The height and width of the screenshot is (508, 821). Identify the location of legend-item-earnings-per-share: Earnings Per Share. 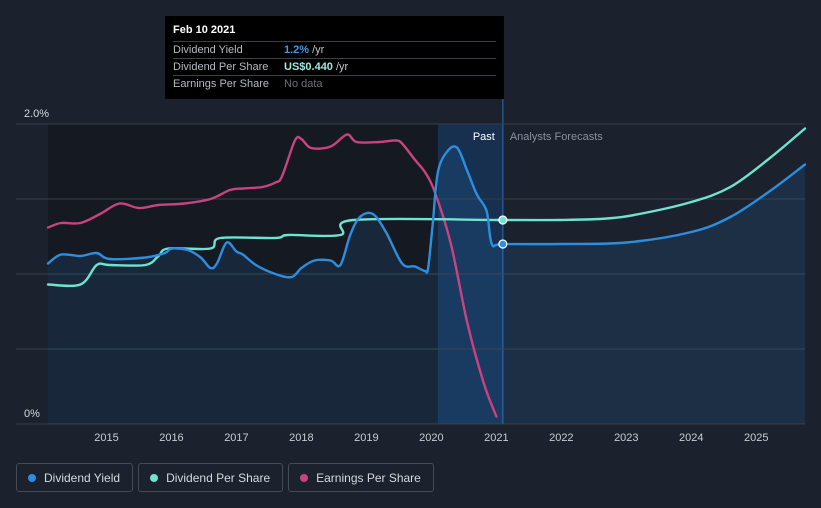
(361, 477).